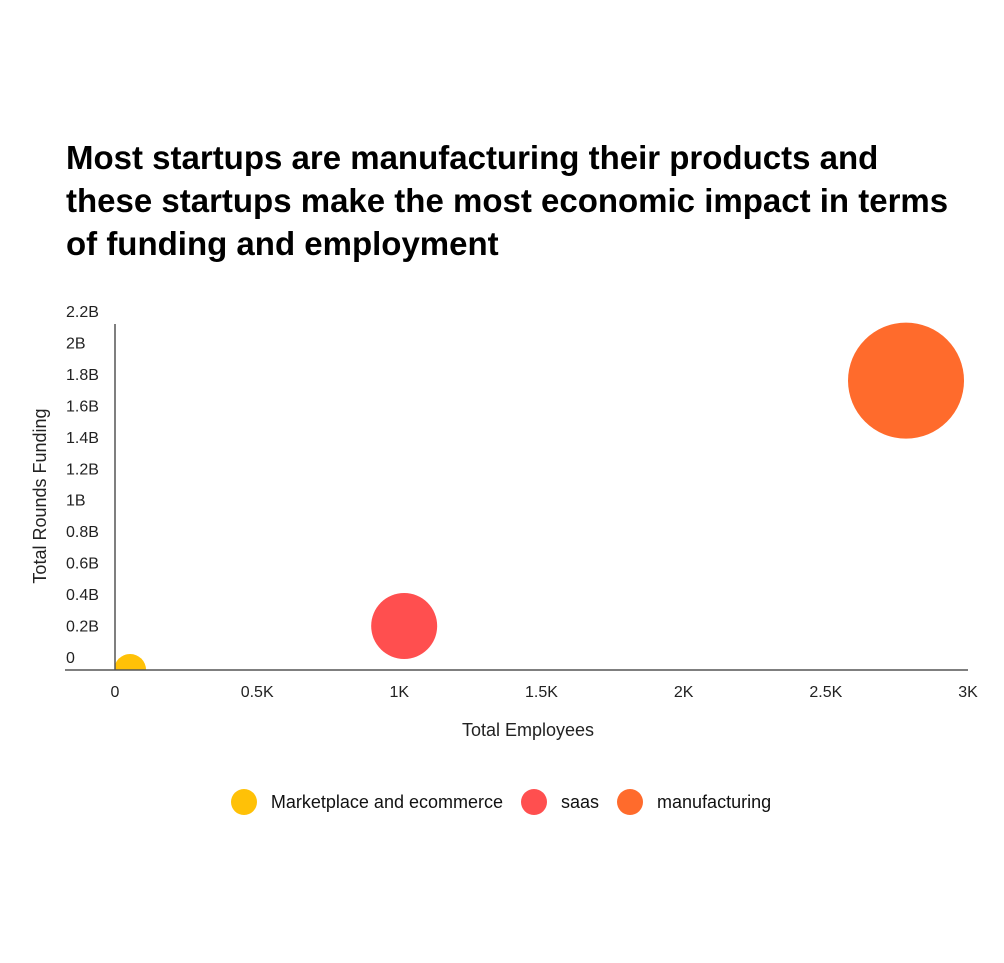  Describe the element at coordinates (115, 692) in the screenshot. I see `x-tick-label: 0` at that location.